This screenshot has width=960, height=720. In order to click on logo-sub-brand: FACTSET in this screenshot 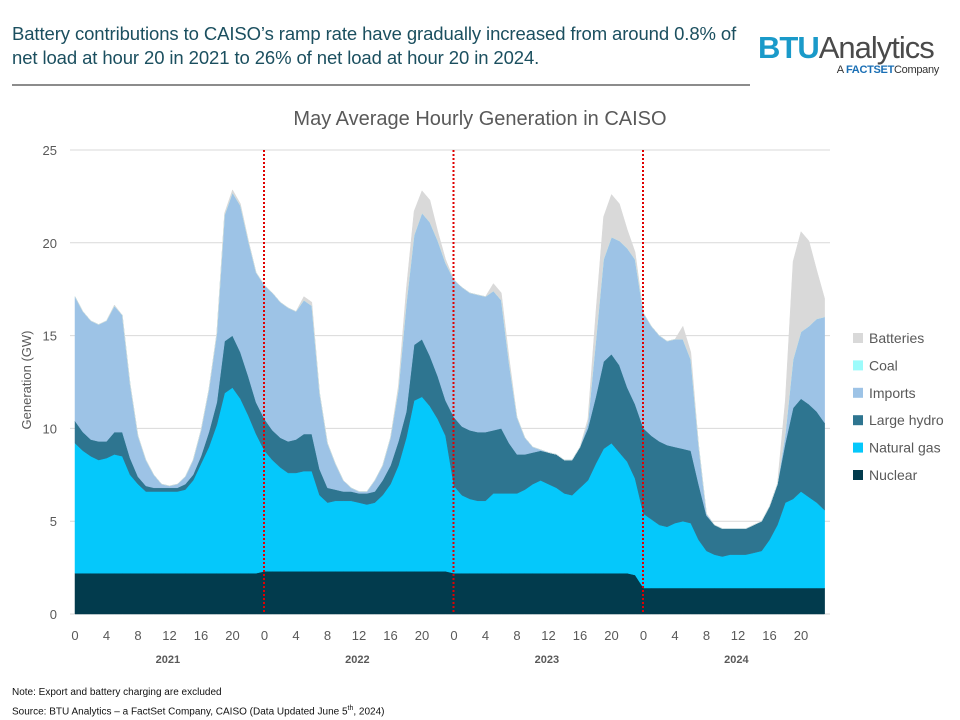, I will do `click(870, 70)`.